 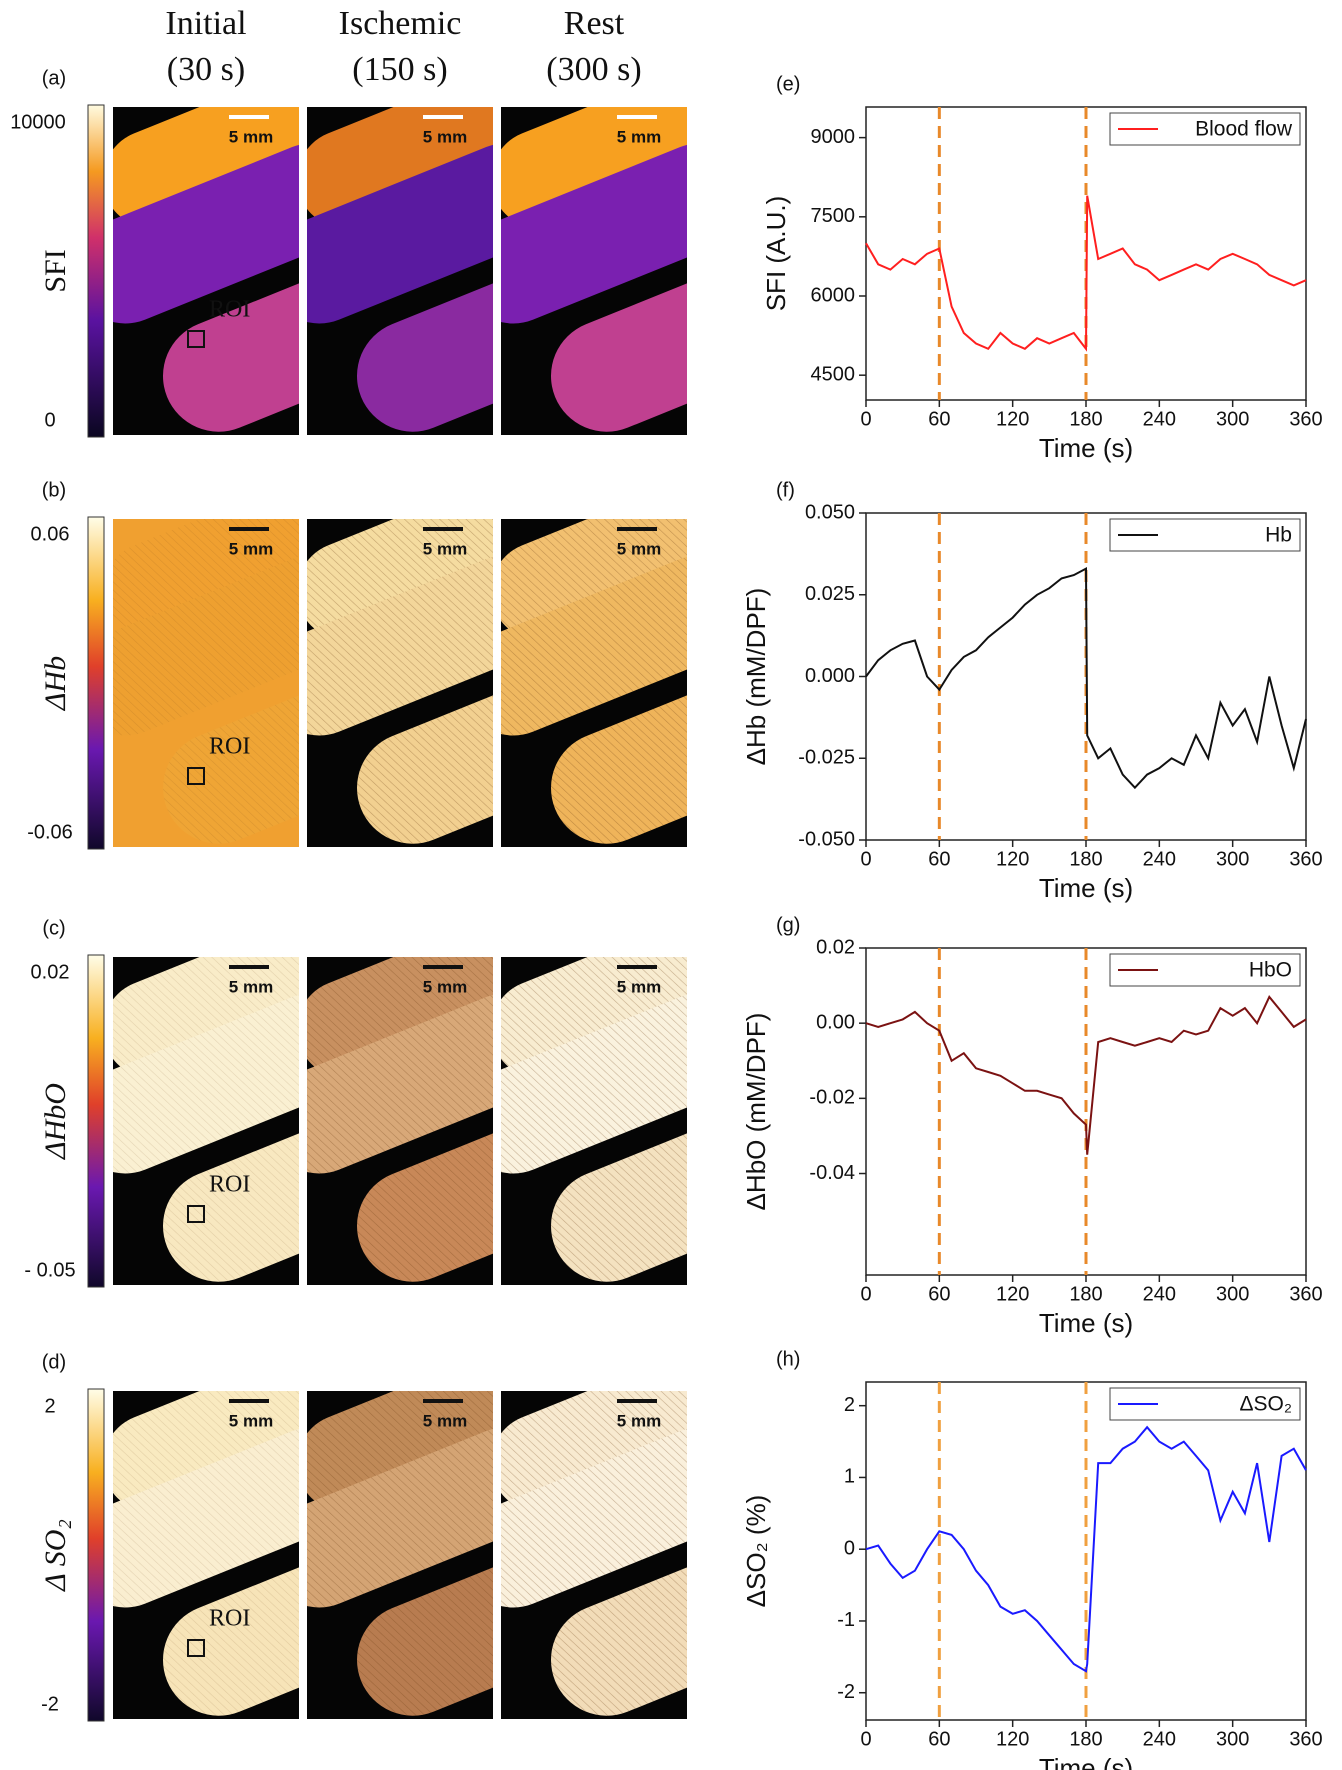 What do you see at coordinates (833, 216) in the screenshot?
I see `y-tick-label: 7500` at bounding box center [833, 216].